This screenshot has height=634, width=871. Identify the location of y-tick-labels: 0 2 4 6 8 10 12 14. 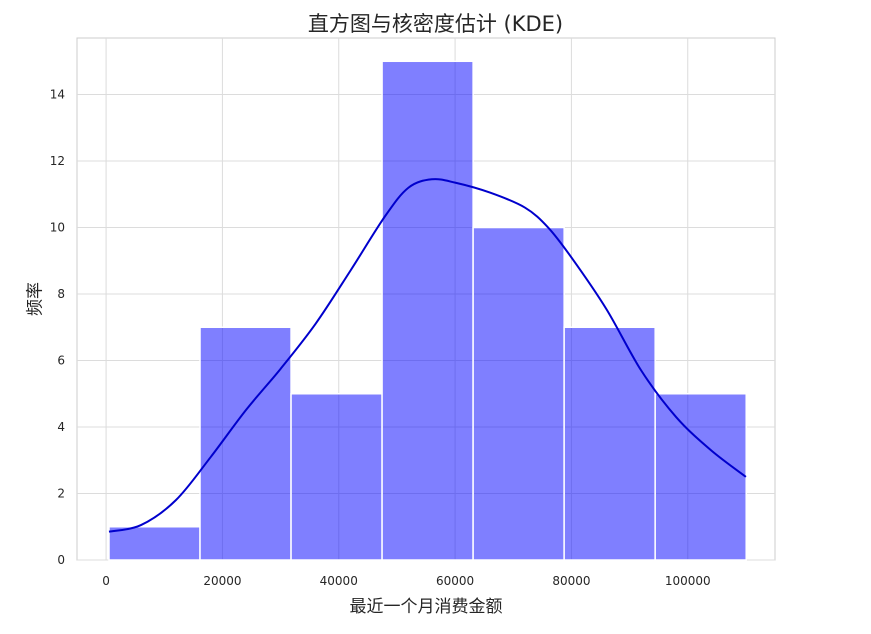
(57, 327).